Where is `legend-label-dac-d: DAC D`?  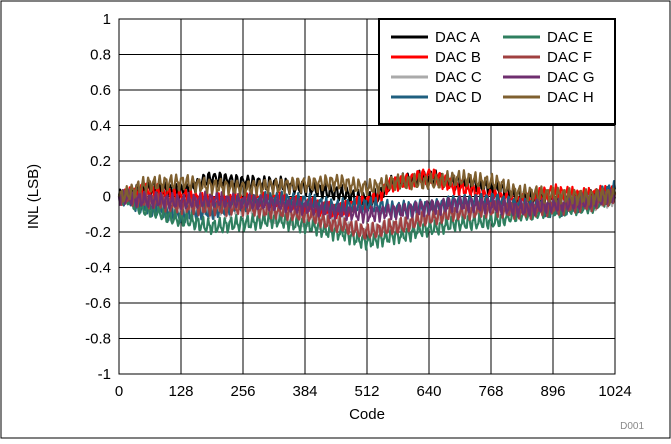 legend-label-dac-d: DAC D is located at coordinates (458, 97).